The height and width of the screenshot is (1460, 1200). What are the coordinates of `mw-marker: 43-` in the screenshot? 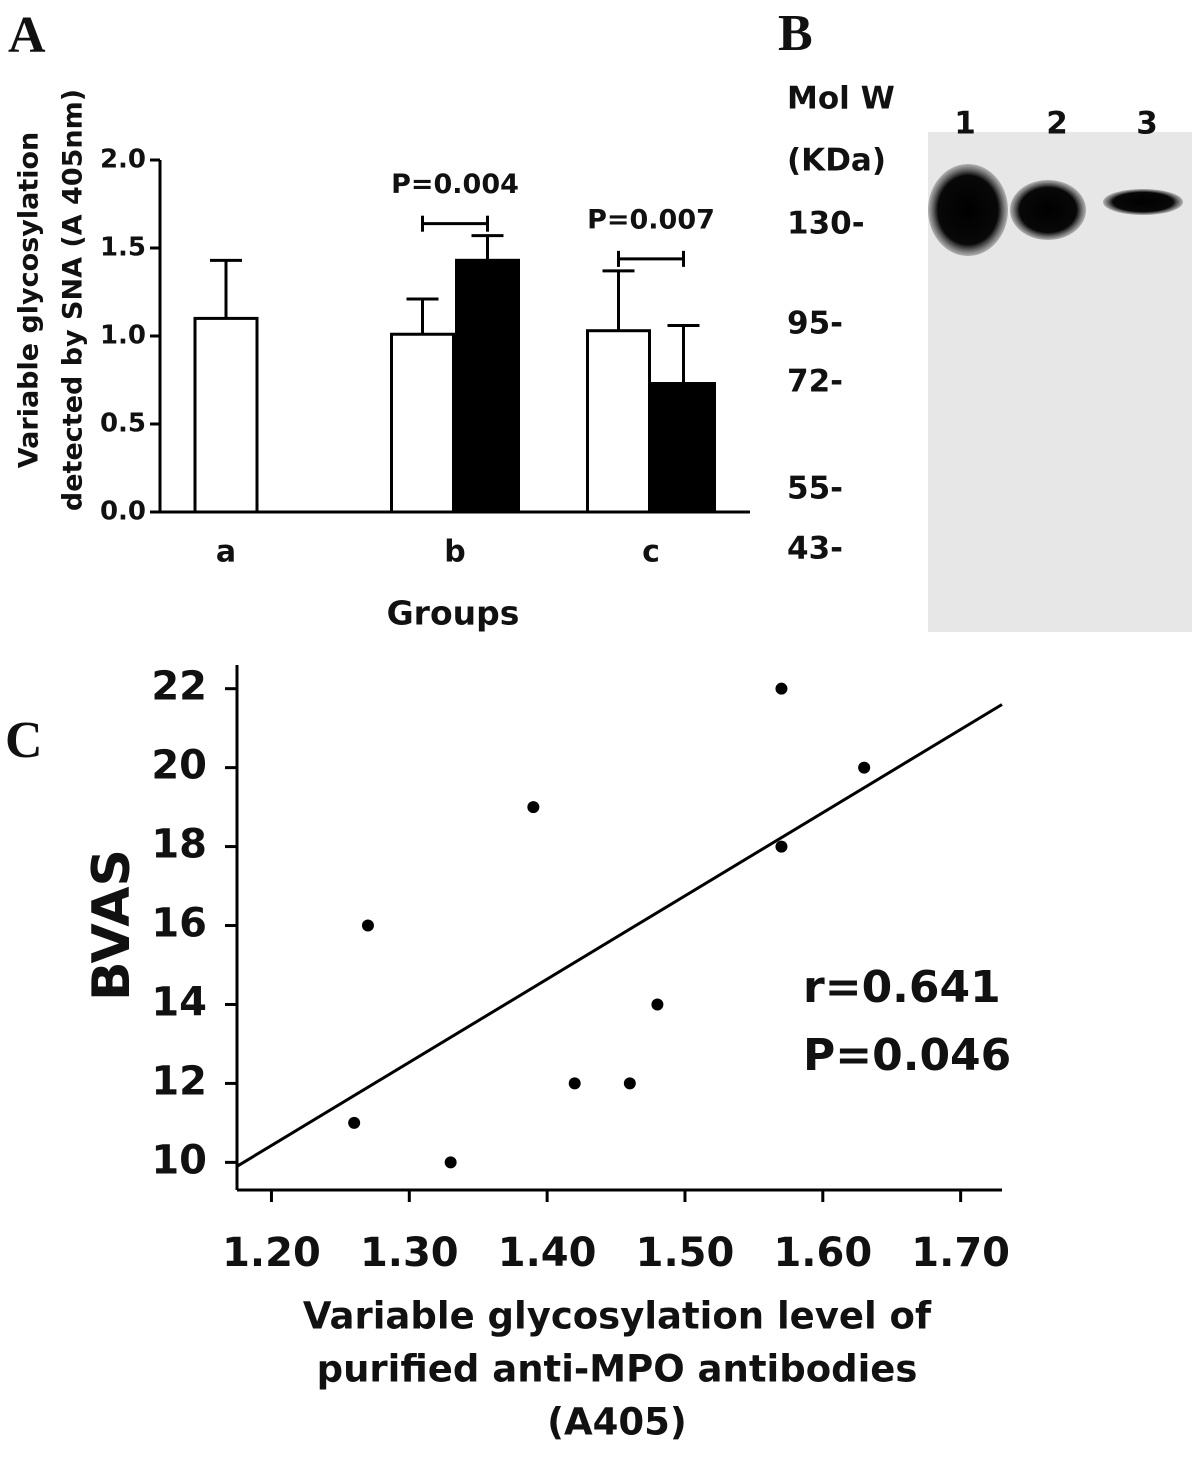 It's located at (815, 549).